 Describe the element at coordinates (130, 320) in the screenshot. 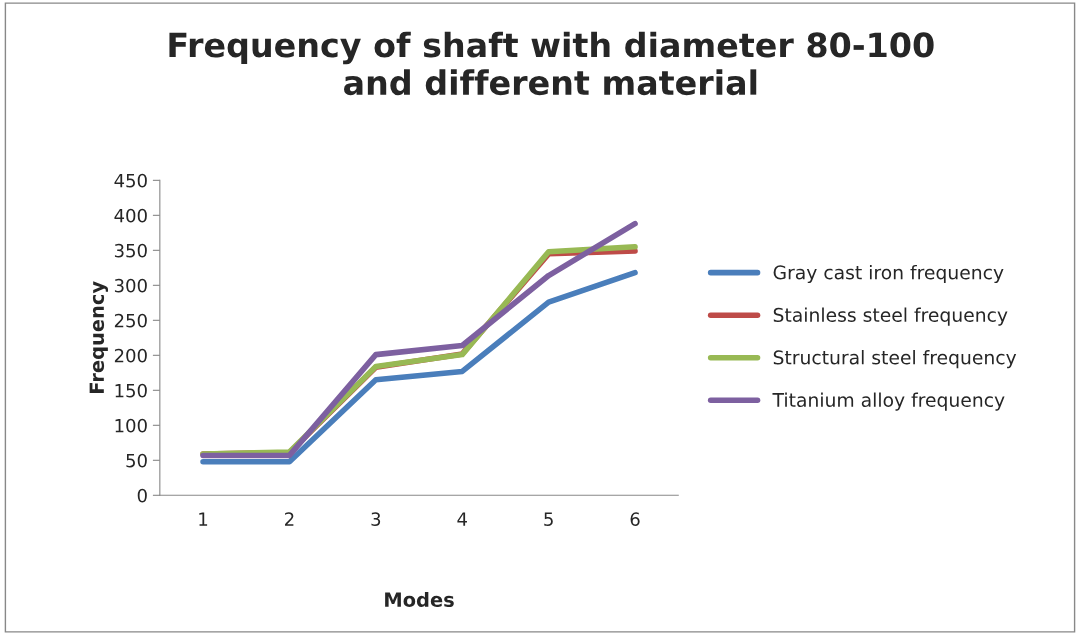

I see `y-tick-label: 250` at that location.